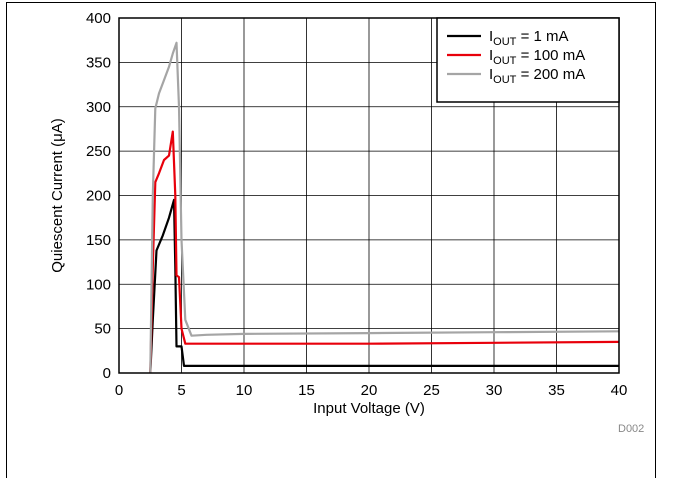  Describe the element at coordinates (107, 373) in the screenshot. I see `y-tick-label: 0` at that location.